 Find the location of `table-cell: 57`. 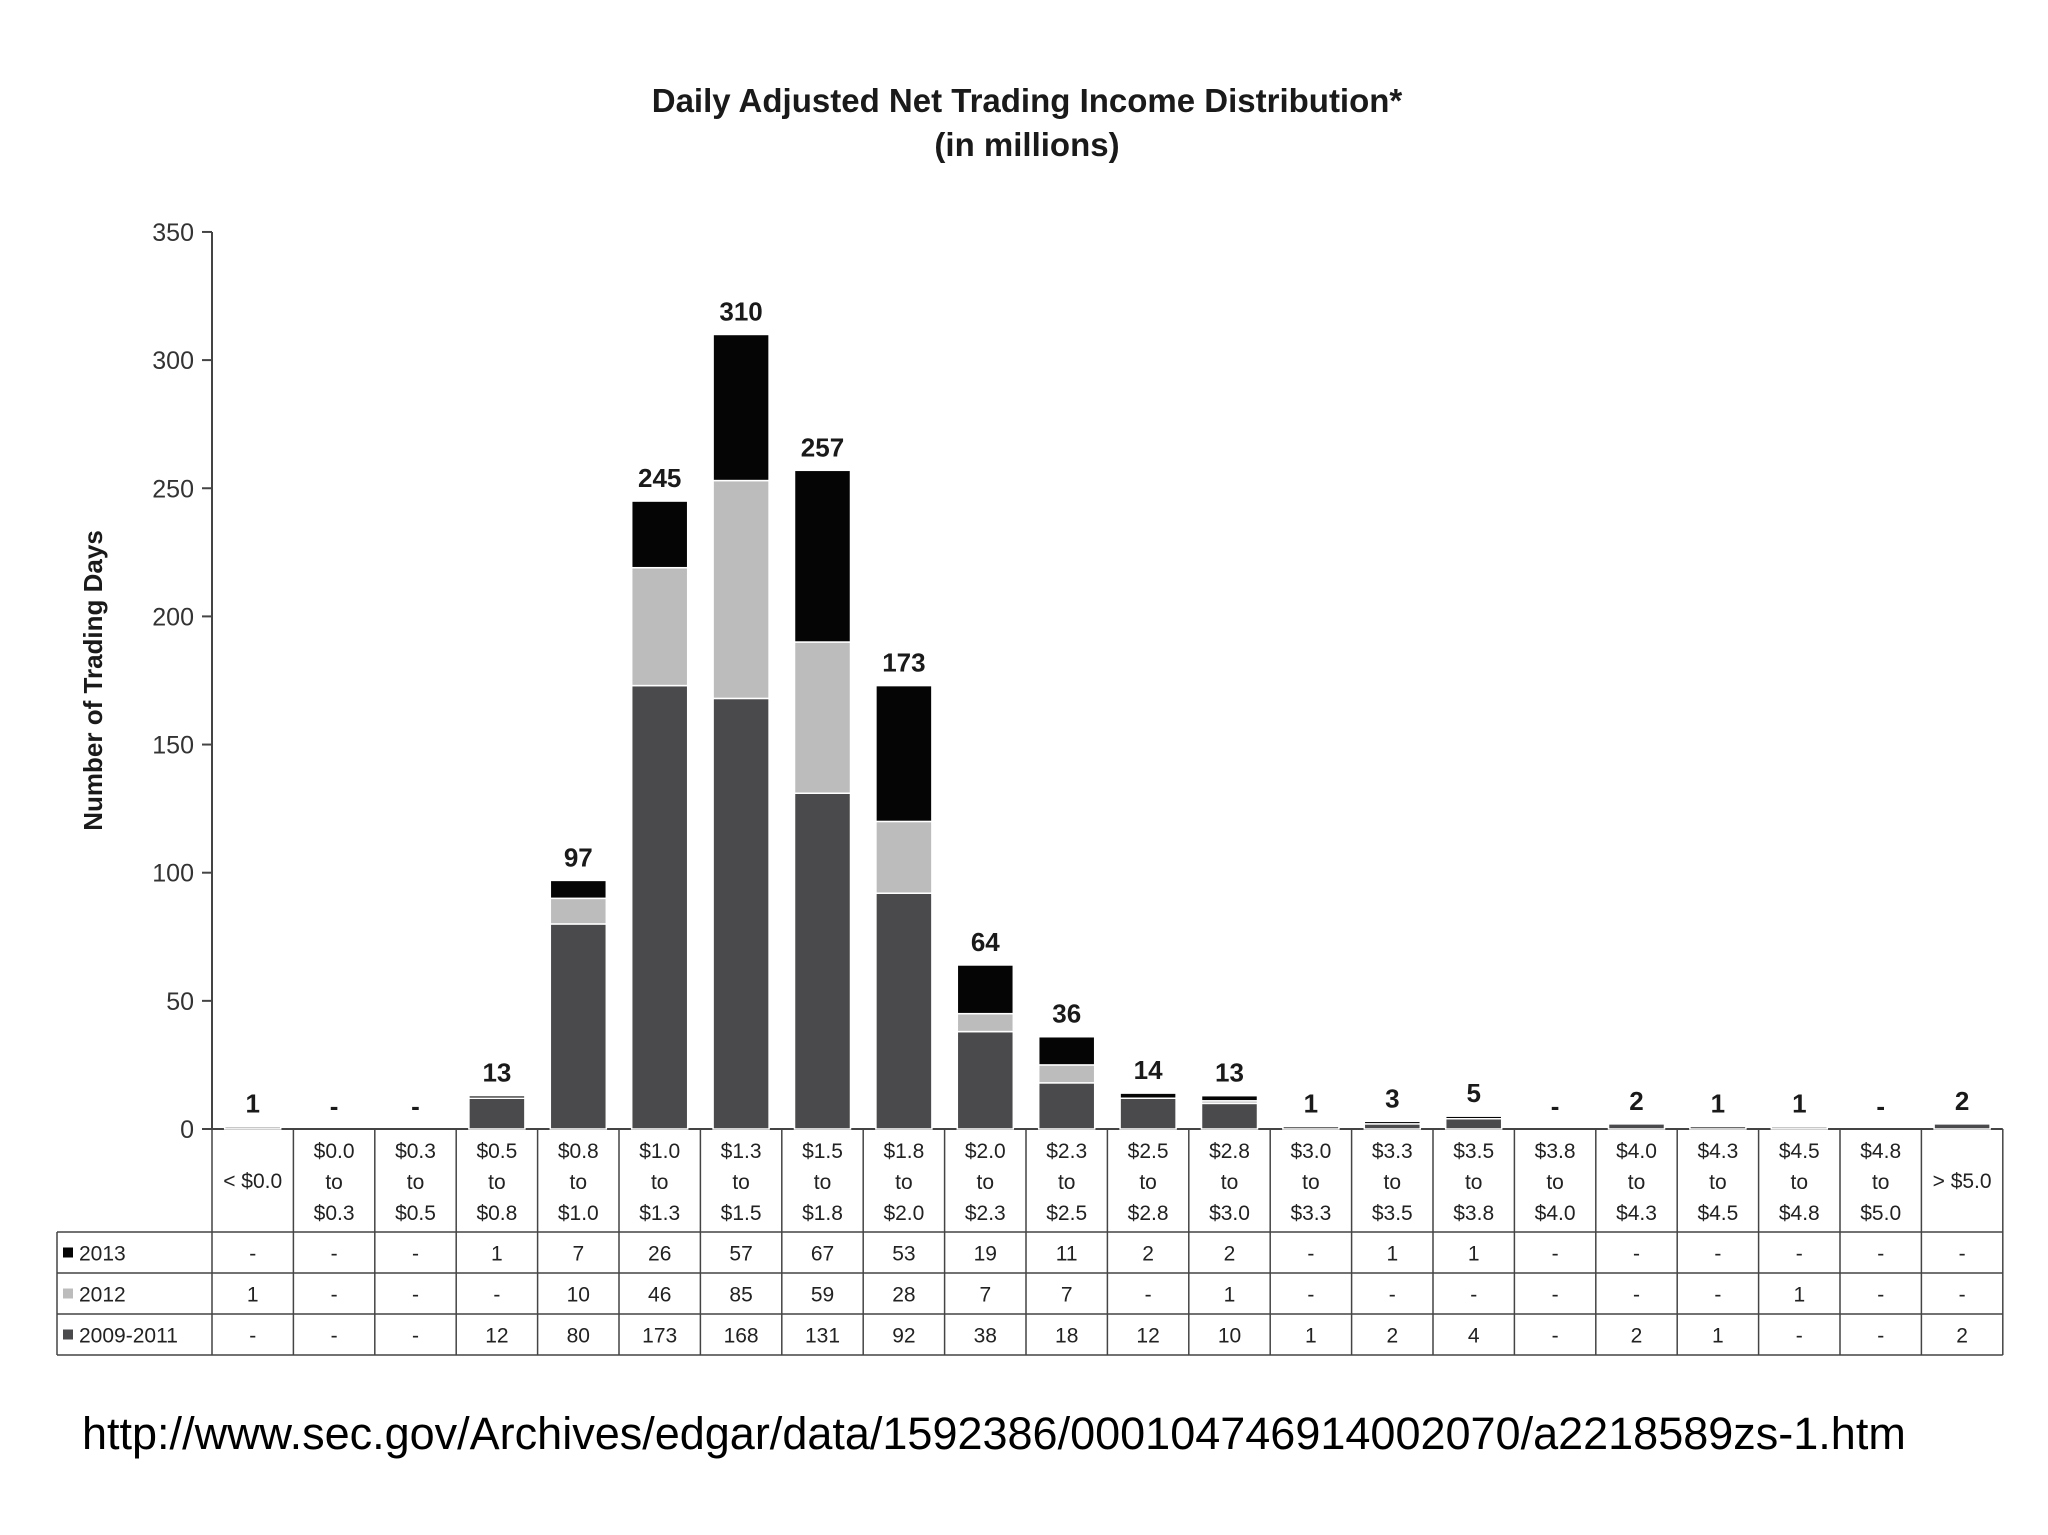

table-cell: 57 is located at coordinates (740, 1254).